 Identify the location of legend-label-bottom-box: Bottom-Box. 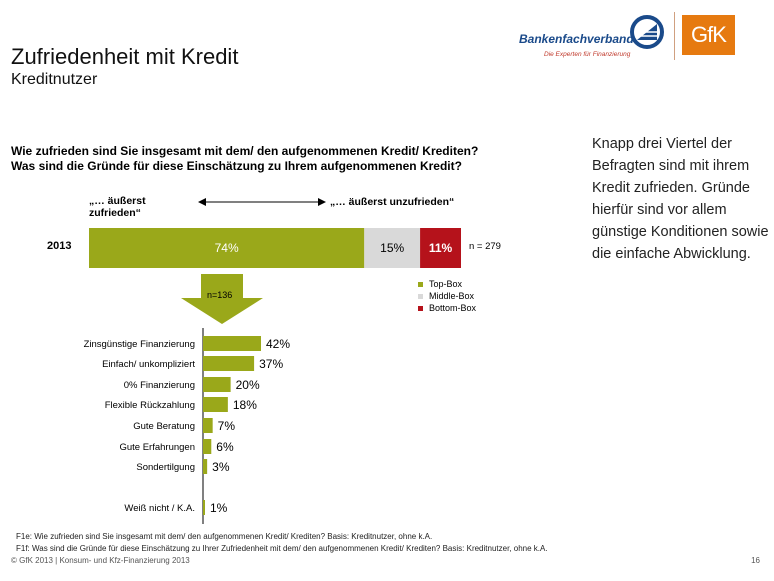
(453, 308).